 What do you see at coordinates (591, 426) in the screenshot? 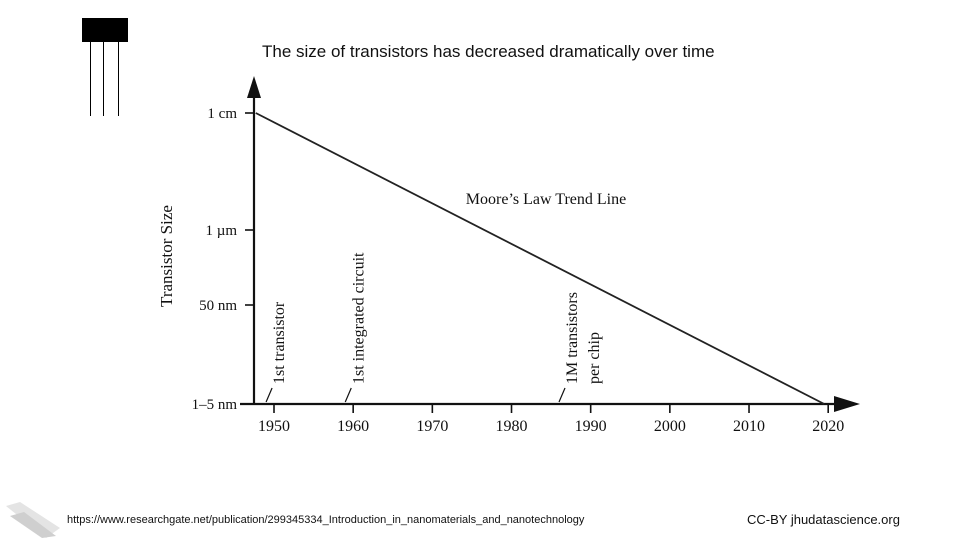
I see `x-tick-label: 1990` at bounding box center [591, 426].